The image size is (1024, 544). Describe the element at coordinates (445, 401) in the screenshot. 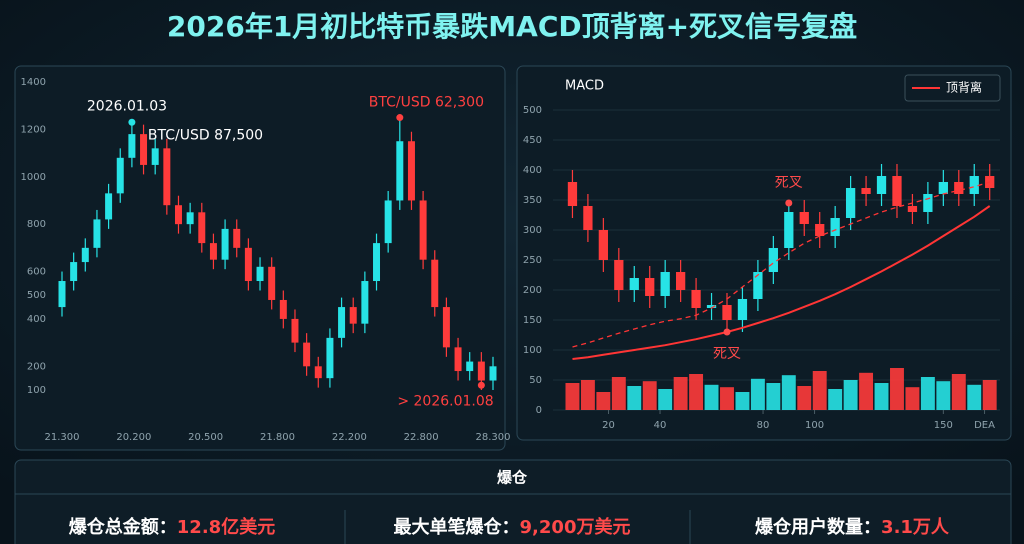

I see `annotation: > 2026.01.08` at that location.